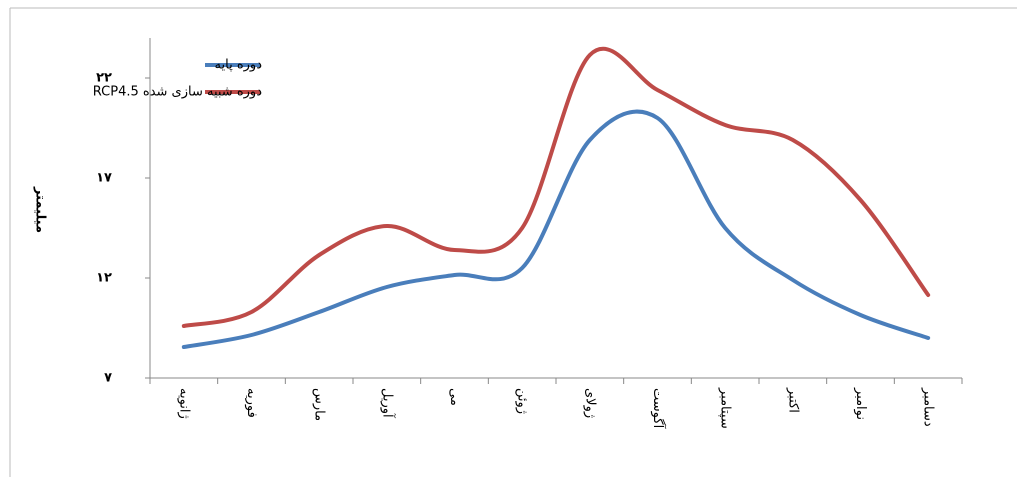 The image size is (1017, 477). Describe the element at coordinates (177, 92) in the screenshot. I see `legend-label: دوره شبیه سازی شده RCP4.5` at that location.